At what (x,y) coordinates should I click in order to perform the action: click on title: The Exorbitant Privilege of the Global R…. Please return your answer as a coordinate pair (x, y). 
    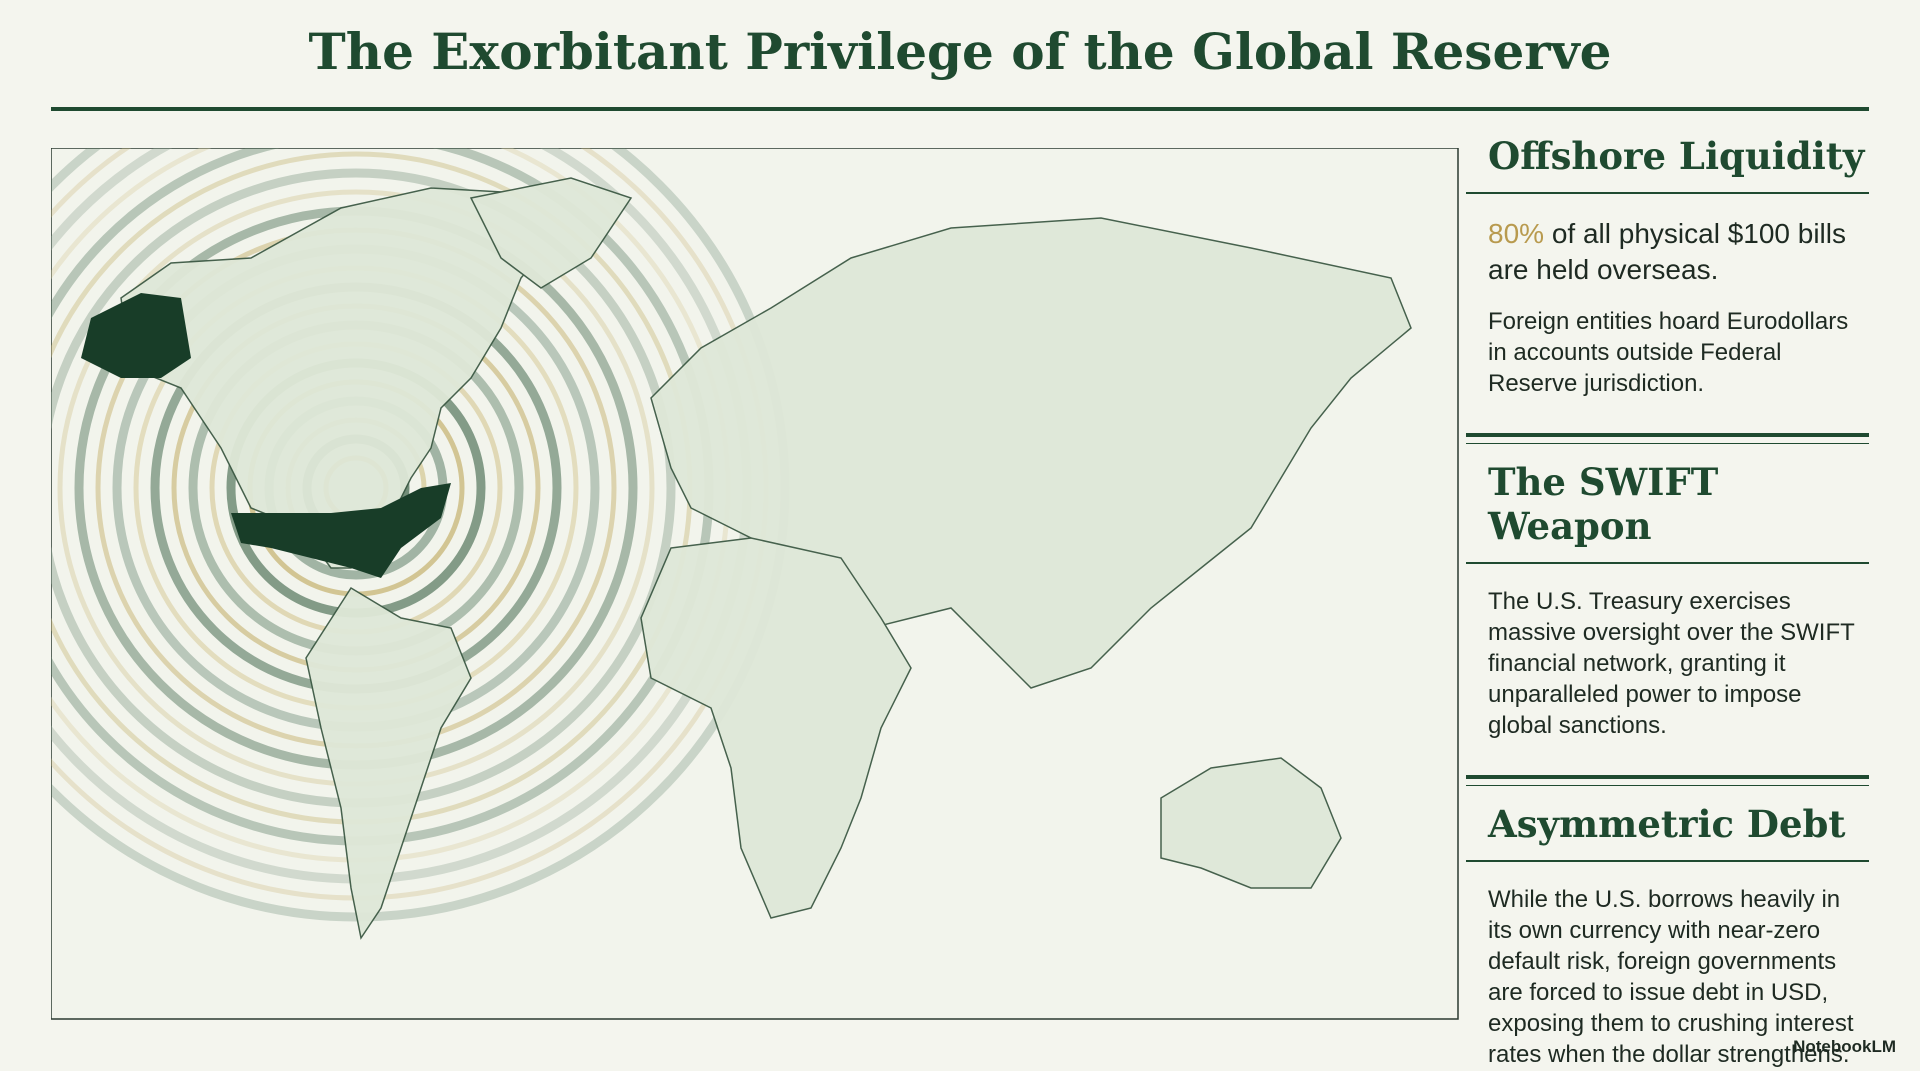
    Looking at the image, I should click on (960, 51).